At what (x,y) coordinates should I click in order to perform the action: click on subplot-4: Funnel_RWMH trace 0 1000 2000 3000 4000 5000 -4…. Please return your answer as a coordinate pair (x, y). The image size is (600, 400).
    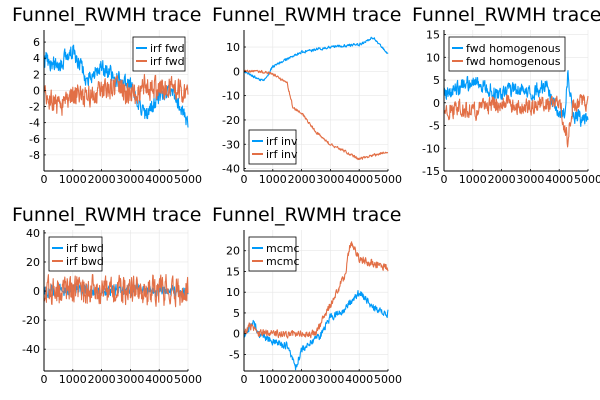
    Looking at the image, I should click on (107, 295).